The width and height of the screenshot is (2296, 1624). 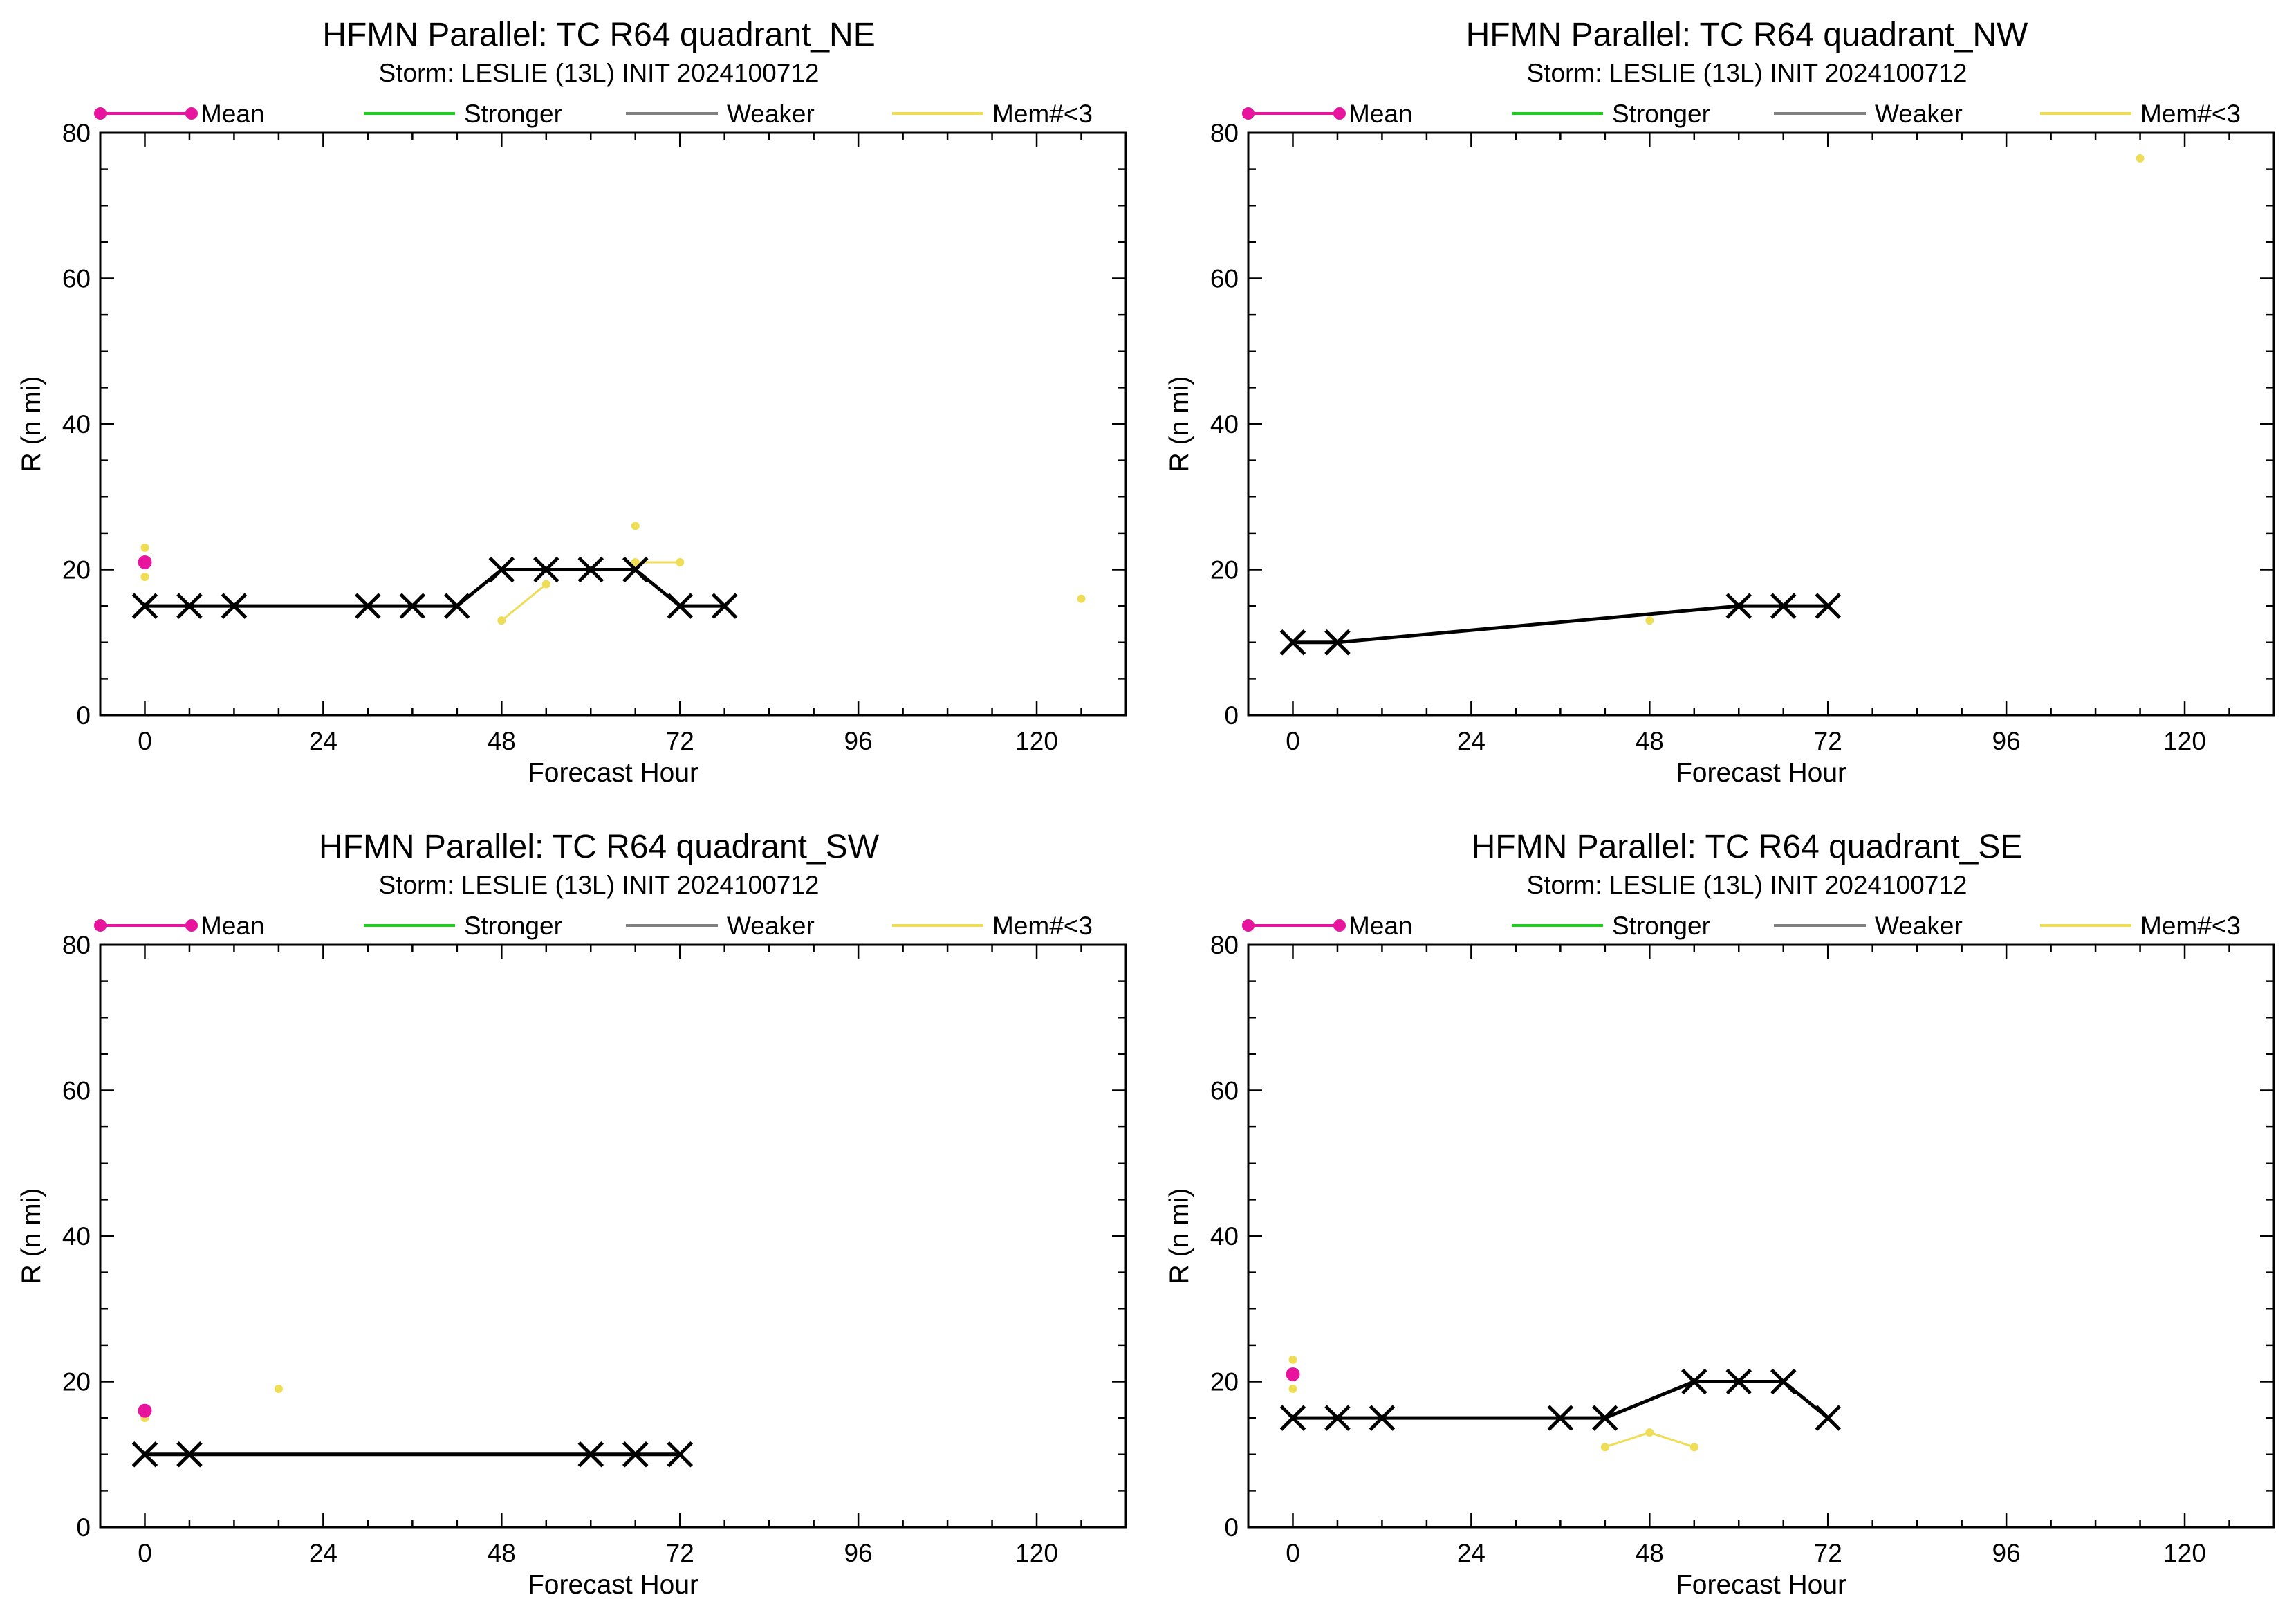 I want to click on chart-title: HFMN Parallel: TC R64 quadrant_SE, so click(x=1748, y=847).